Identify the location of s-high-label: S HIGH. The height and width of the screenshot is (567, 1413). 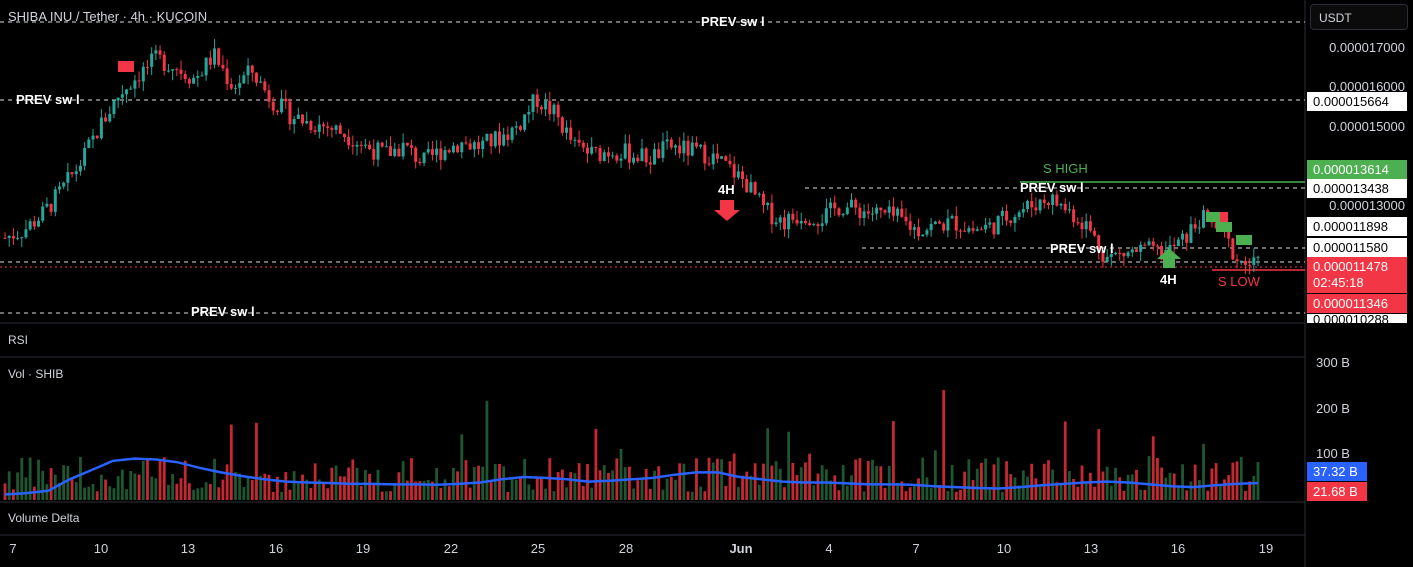
(1065, 168).